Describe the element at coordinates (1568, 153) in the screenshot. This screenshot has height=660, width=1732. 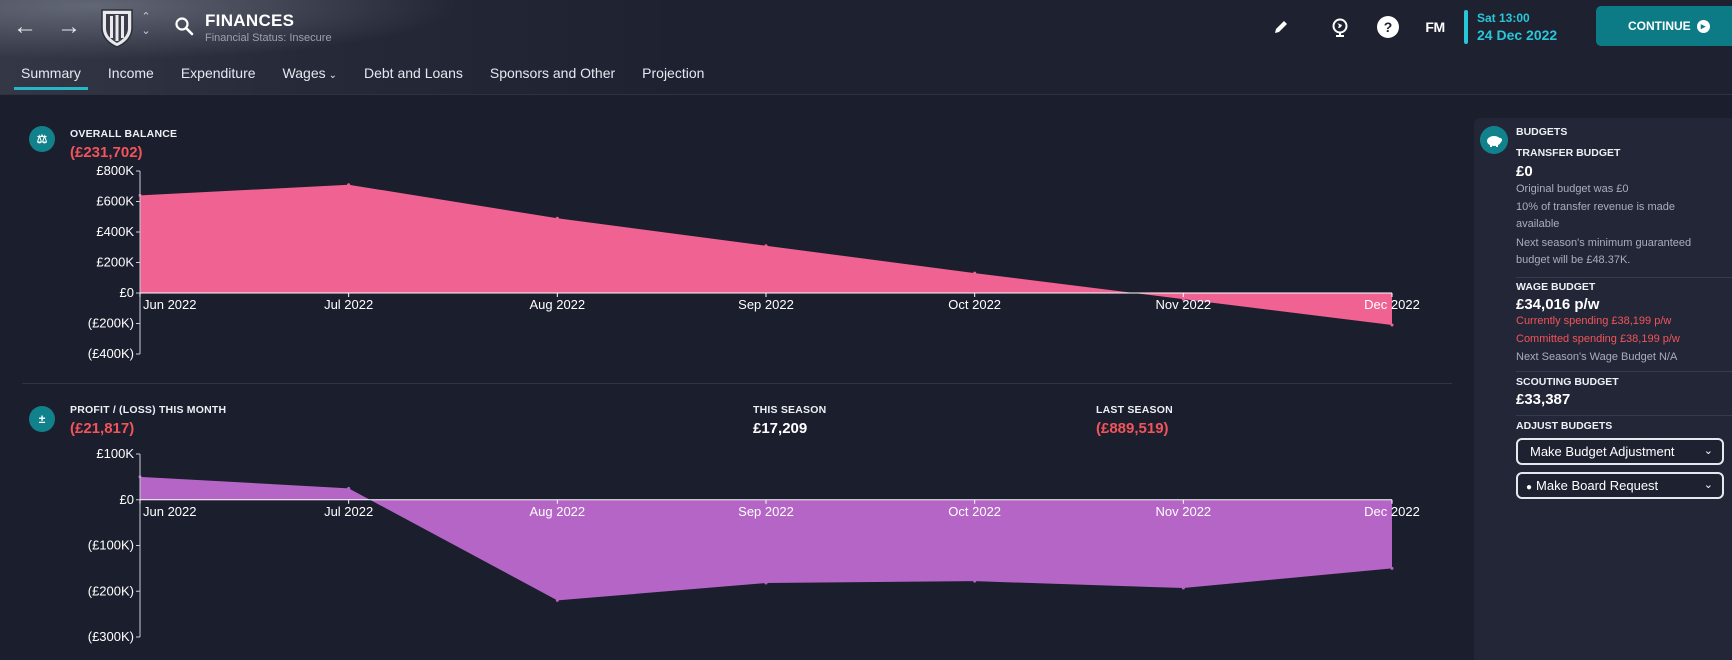
I see `transfer-budget-label: TRANSFER BUDGET` at that location.